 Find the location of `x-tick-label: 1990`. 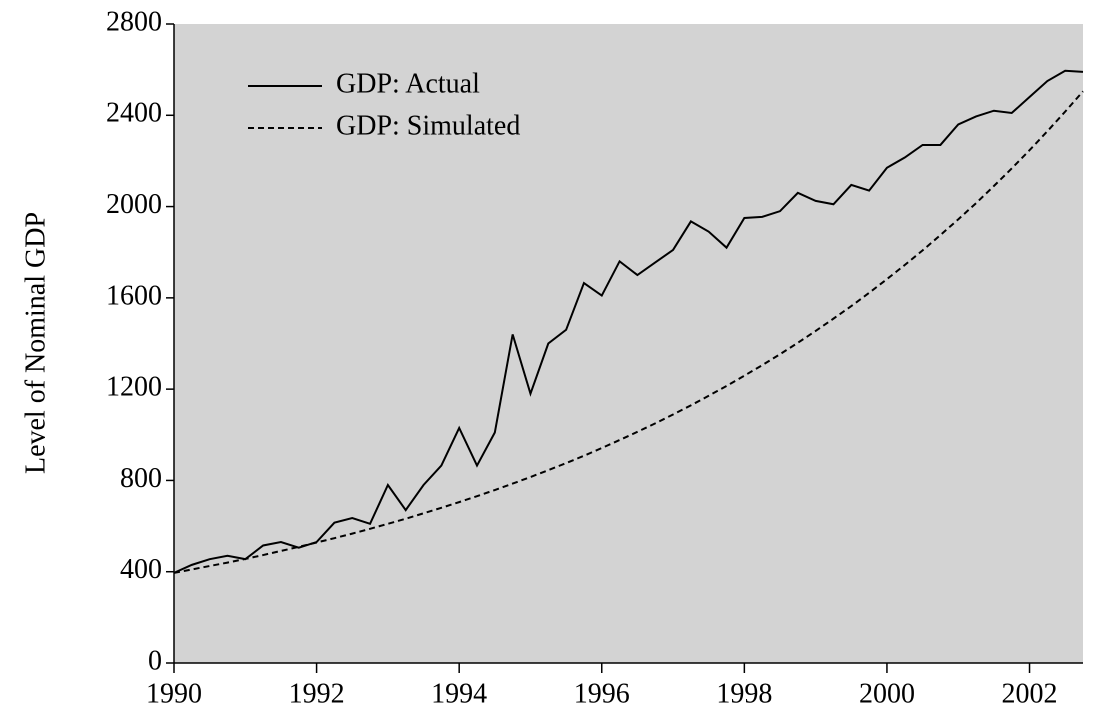

x-tick-label: 1990 is located at coordinates (174, 693).